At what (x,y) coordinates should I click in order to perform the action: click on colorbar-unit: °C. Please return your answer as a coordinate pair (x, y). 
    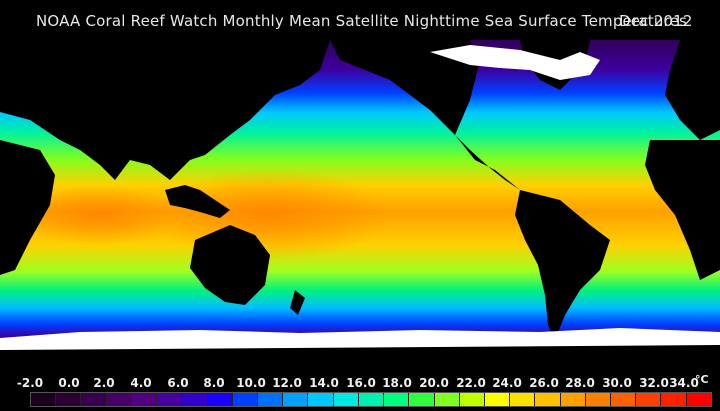
    Looking at the image, I should click on (702, 379).